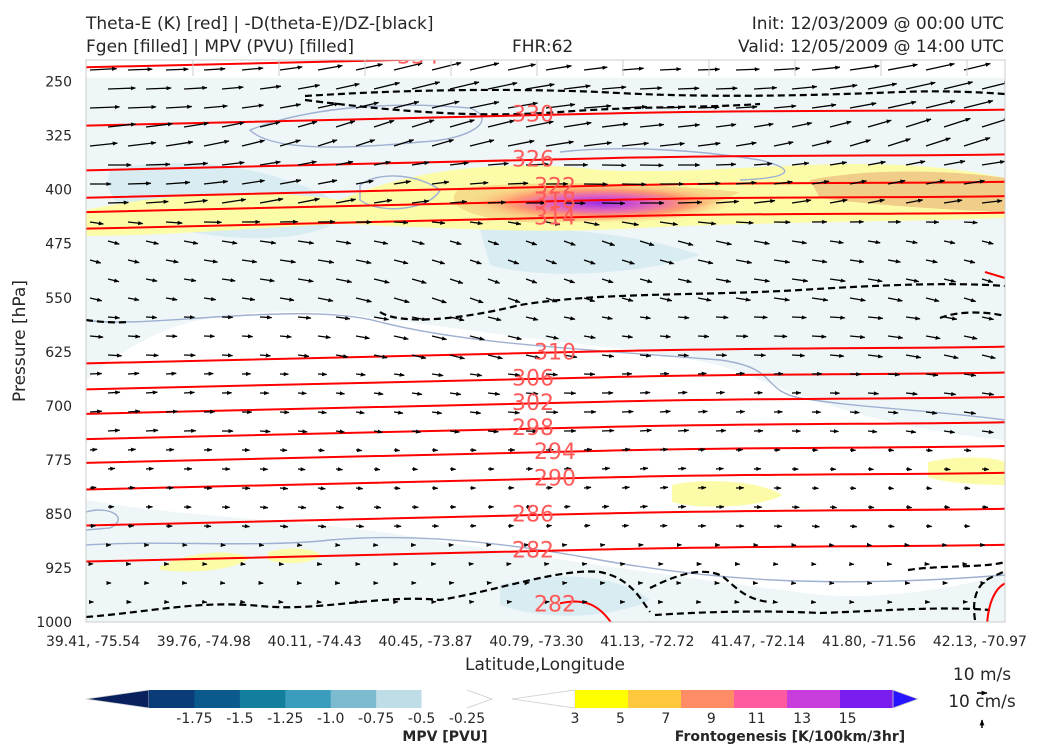 This screenshot has height=750, width=1050. I want to click on theta-e-contour-label: 306, so click(533, 378).